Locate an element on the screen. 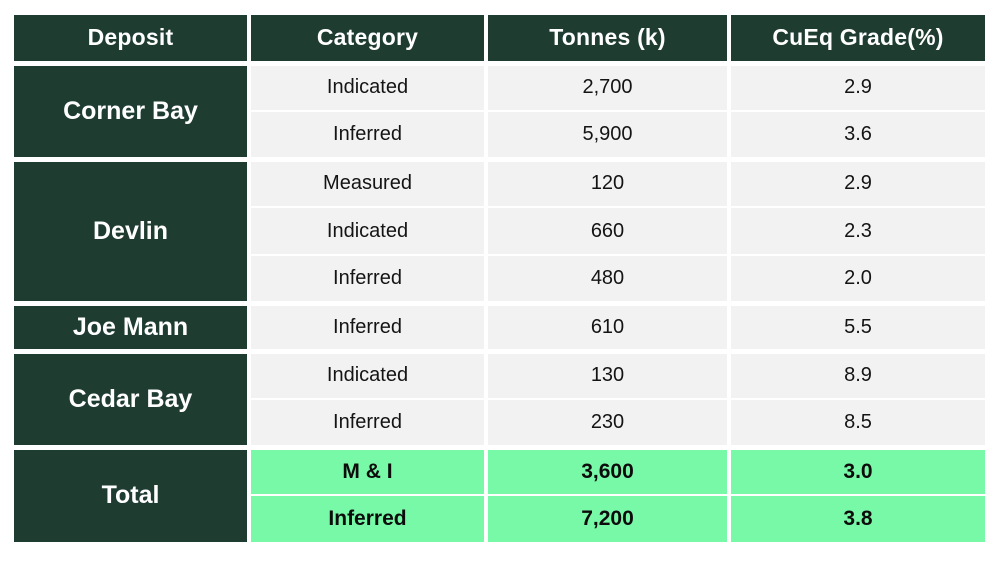 The width and height of the screenshot is (1000, 565). table-row: Inferred 230 8.5 is located at coordinates (500, 423).